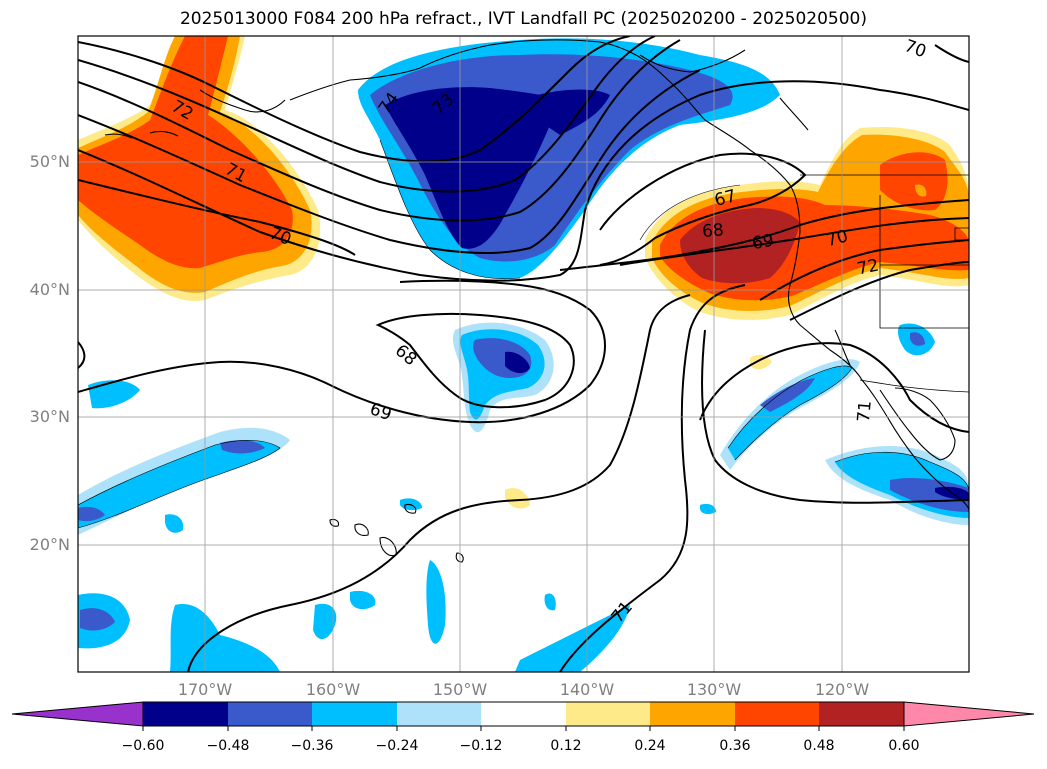 Image resolution: width=1047 pixels, height=769 pixels. I want to click on lon-label: 130°W, so click(714, 689).